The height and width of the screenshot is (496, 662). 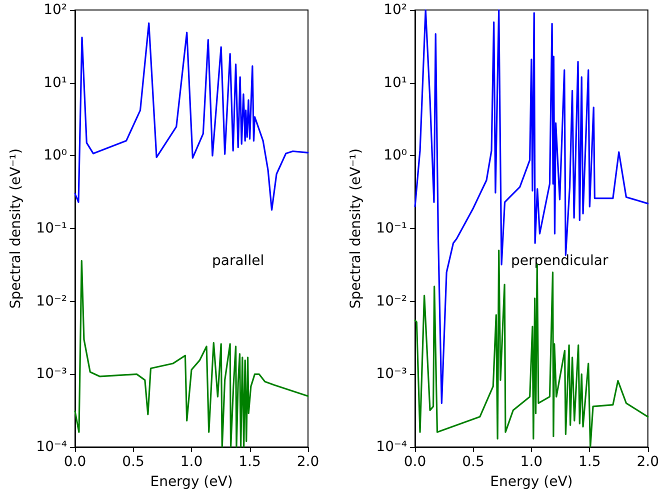 What do you see at coordinates (559, 261) in the screenshot?
I see `annotation: perpendicular` at bounding box center [559, 261].